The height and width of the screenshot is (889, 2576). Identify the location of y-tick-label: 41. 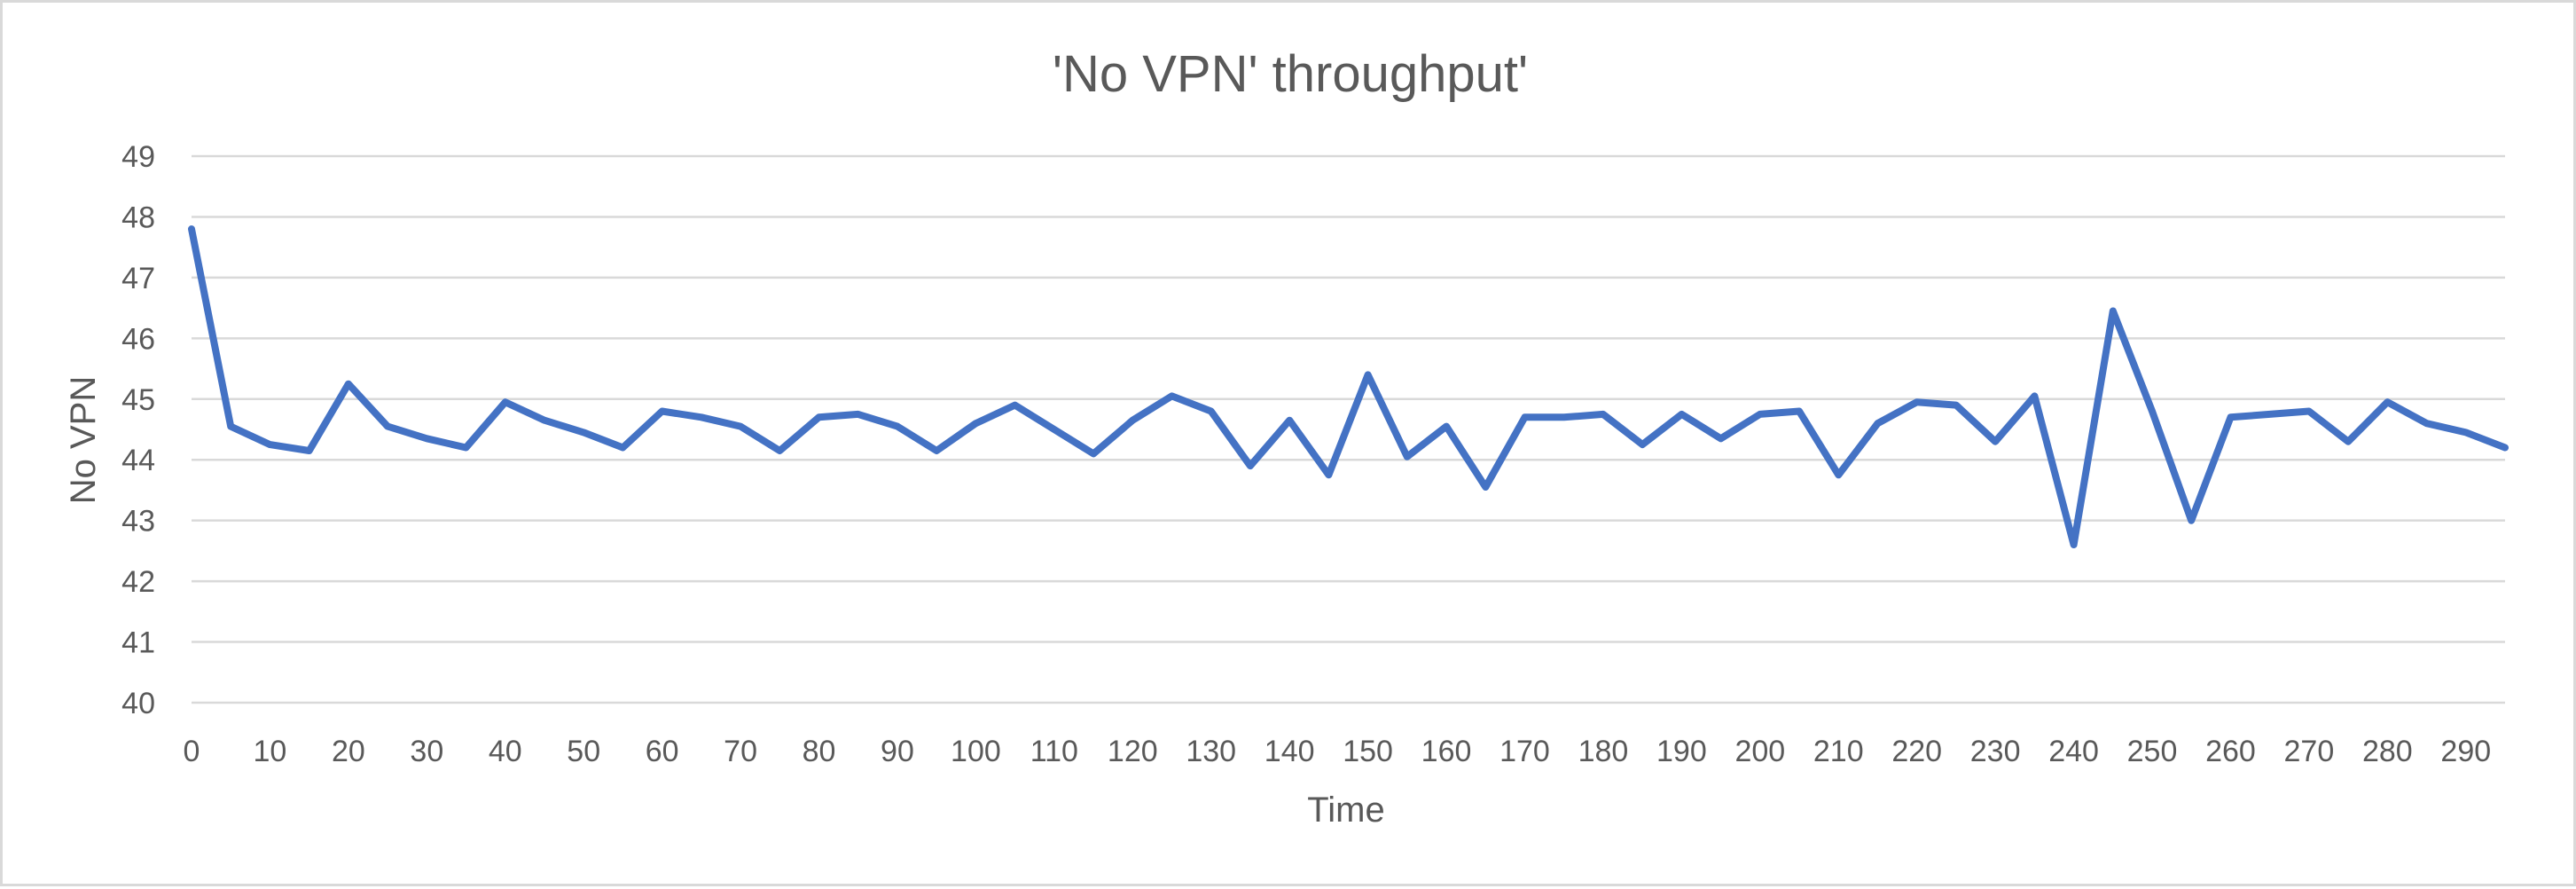
(138, 643).